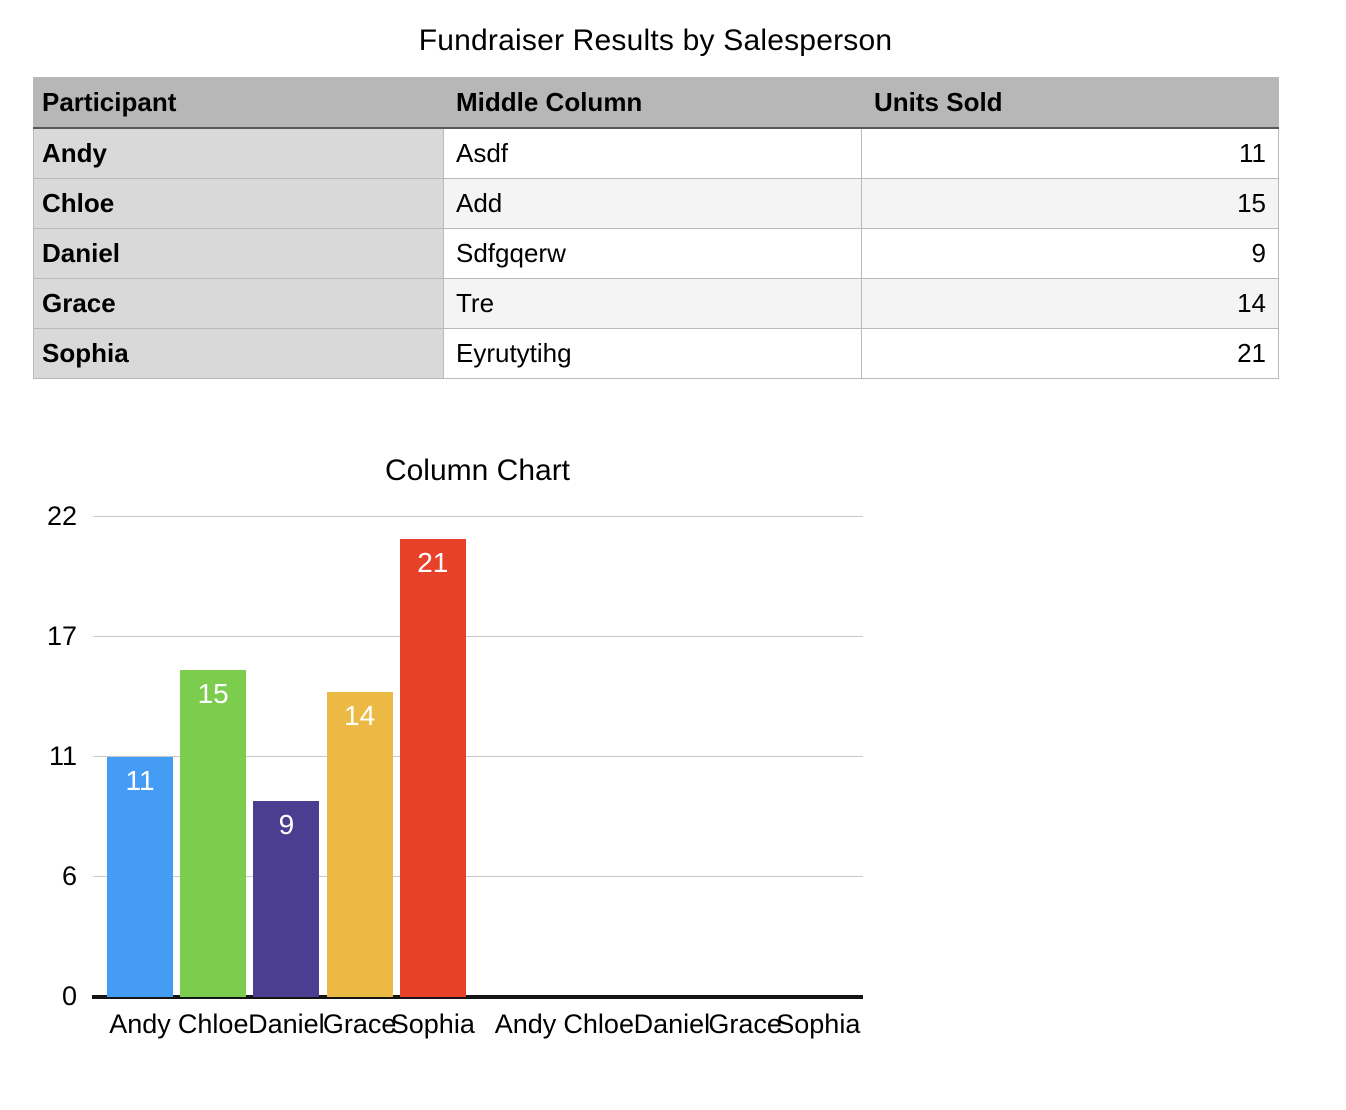  Describe the element at coordinates (1070, 253) in the screenshot. I see `cell-units: 9` at that location.